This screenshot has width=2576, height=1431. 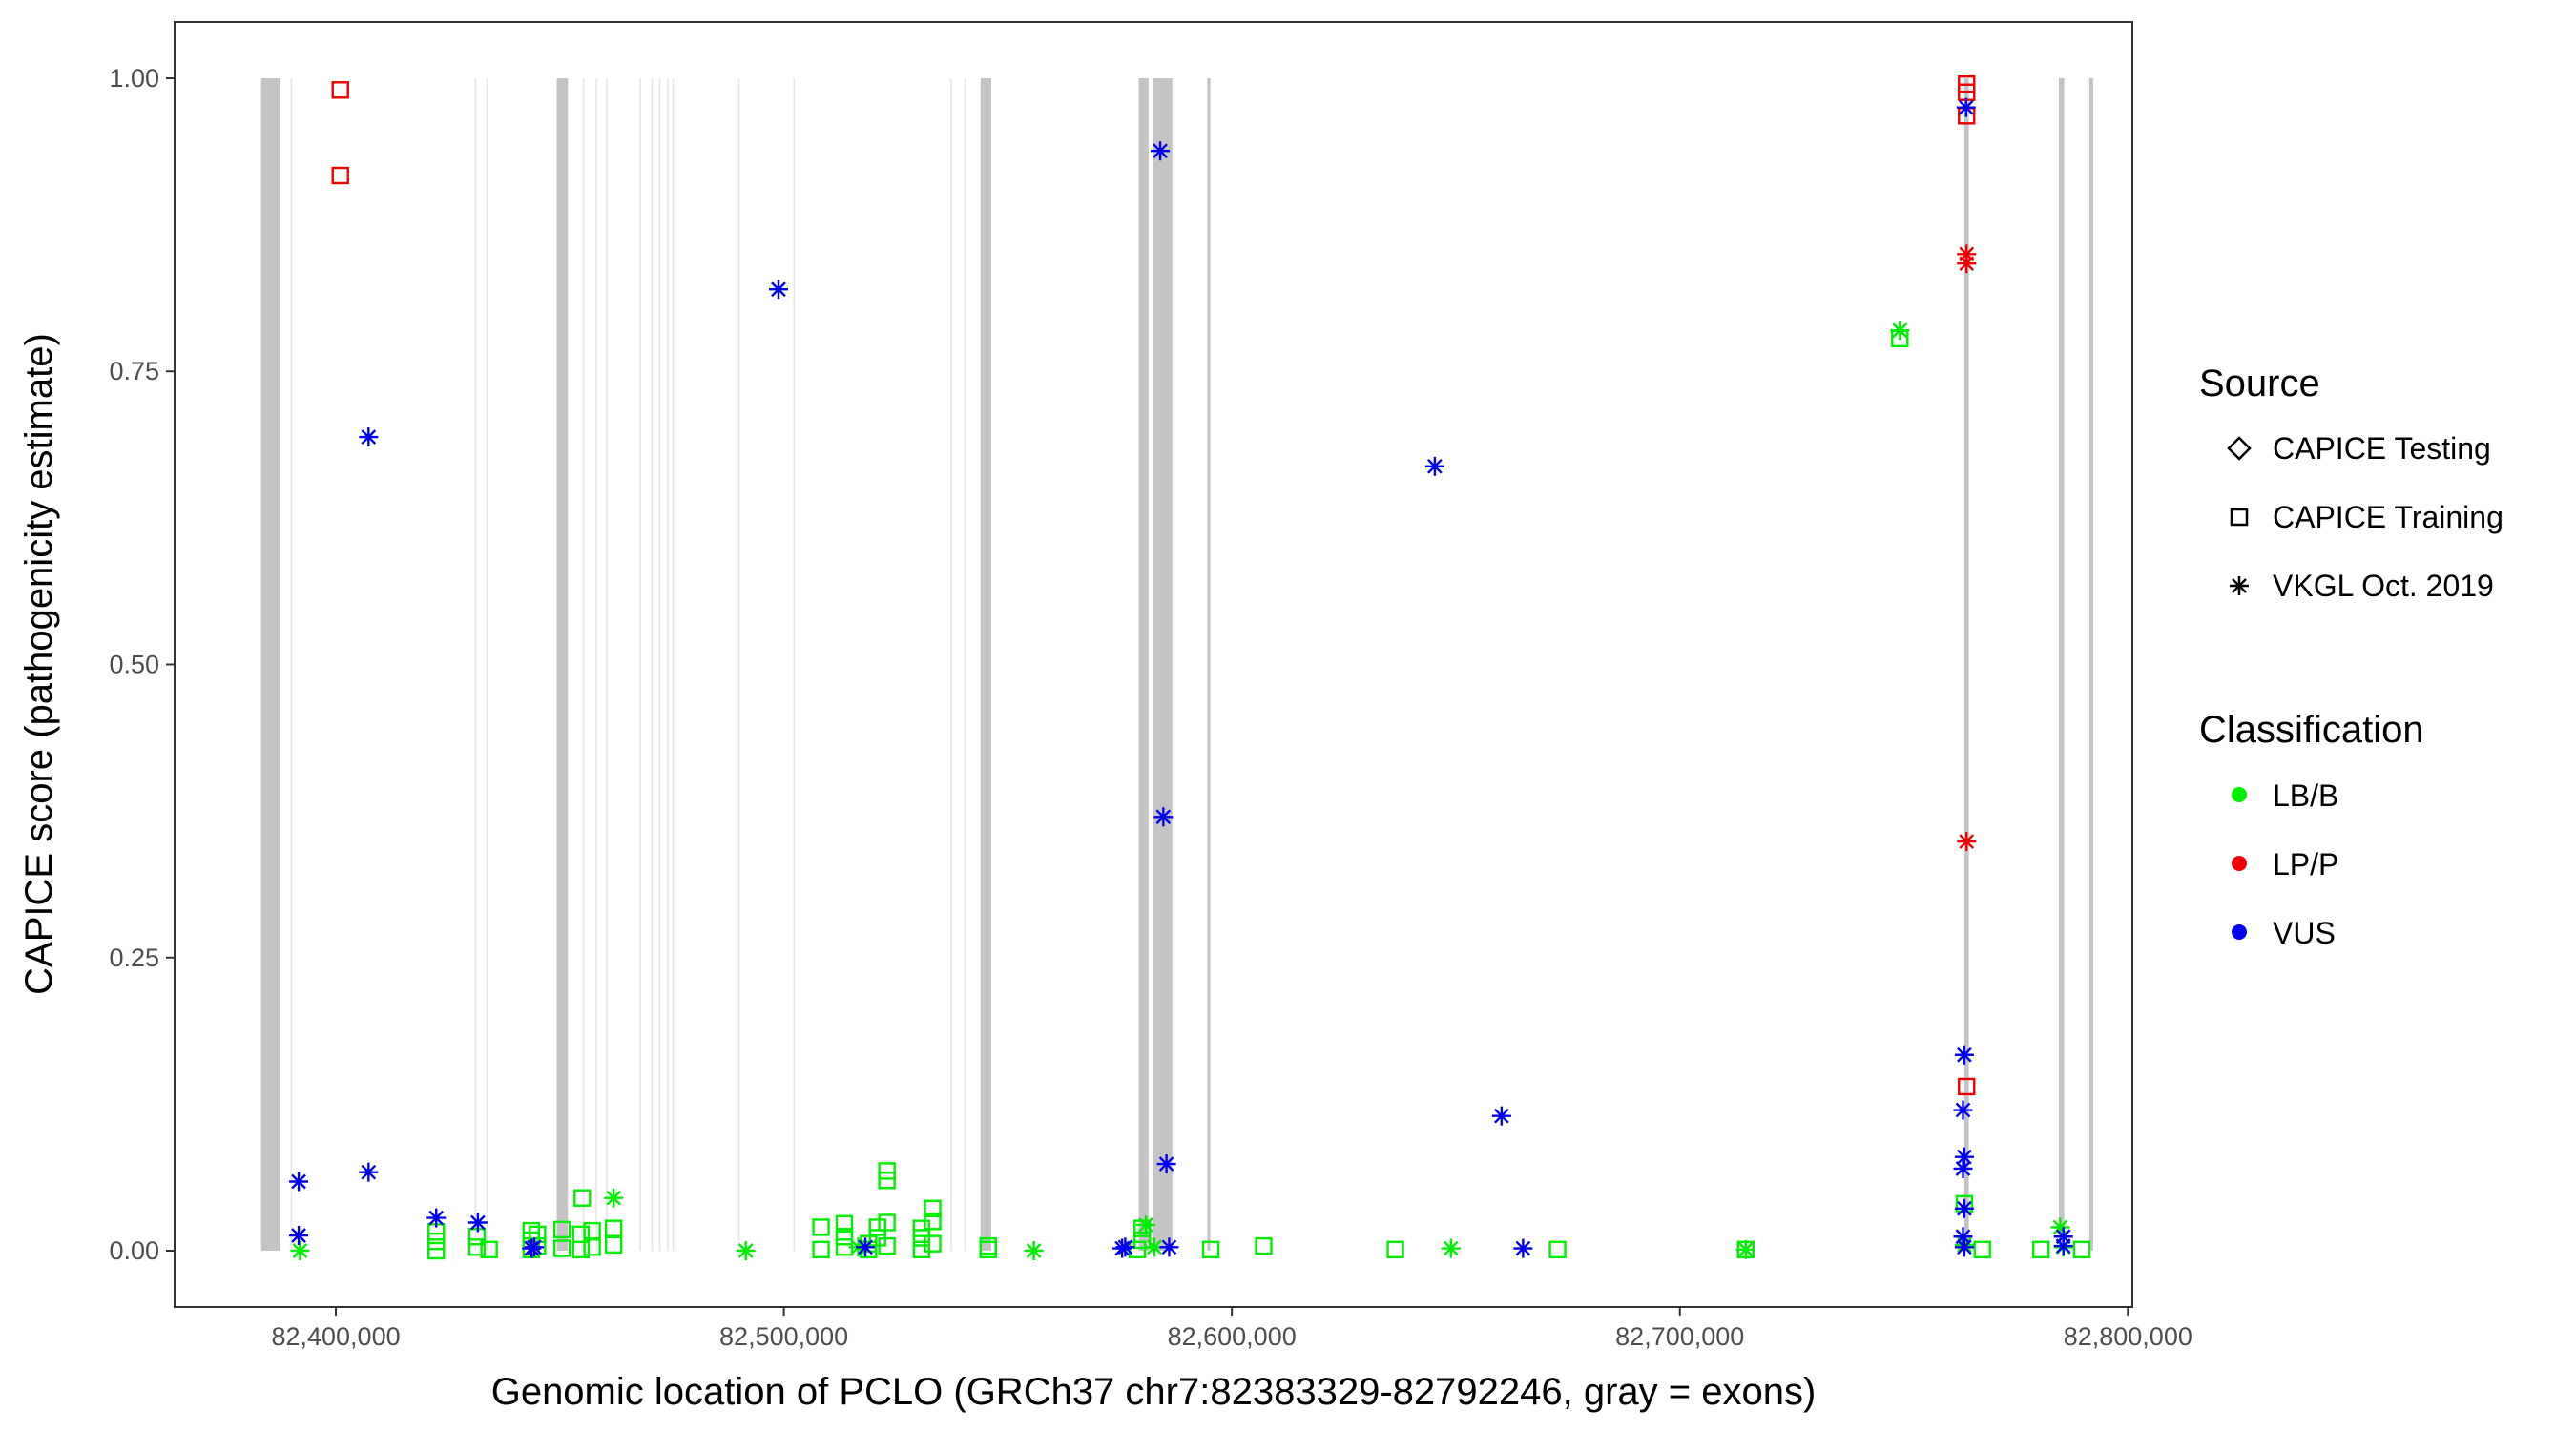 I want to click on legend-classification-title: Classification, so click(x=2311, y=730).